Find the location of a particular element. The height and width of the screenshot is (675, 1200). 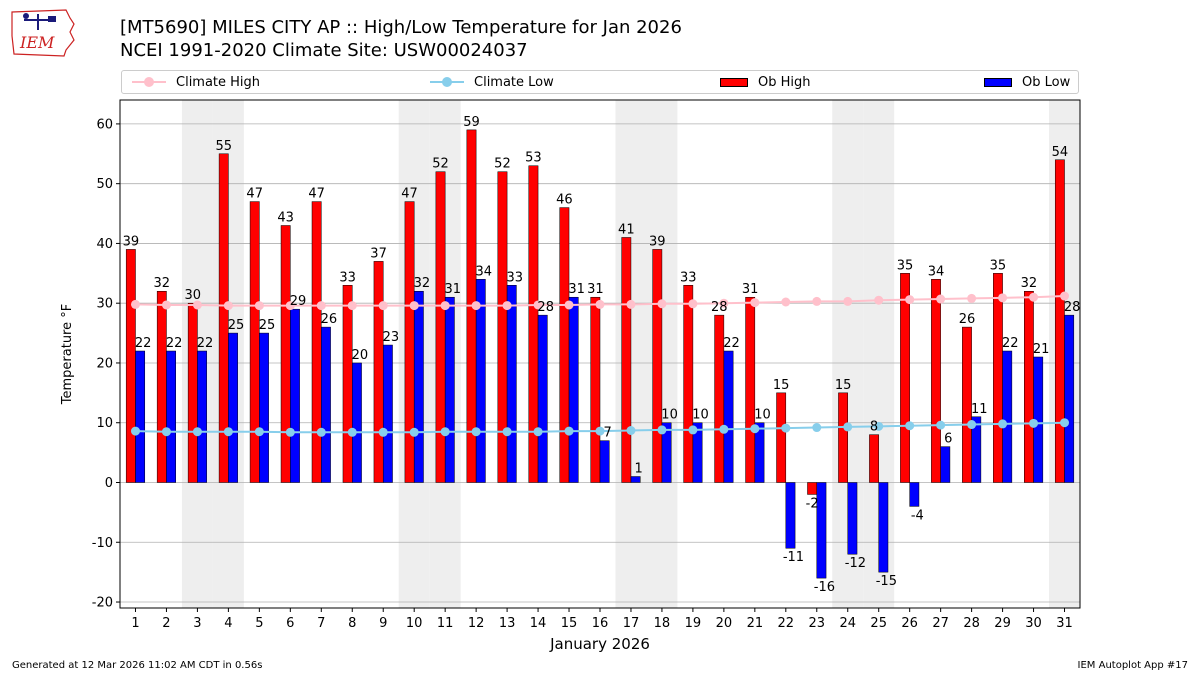

ob-high-label: 28 is located at coordinates (719, 307).